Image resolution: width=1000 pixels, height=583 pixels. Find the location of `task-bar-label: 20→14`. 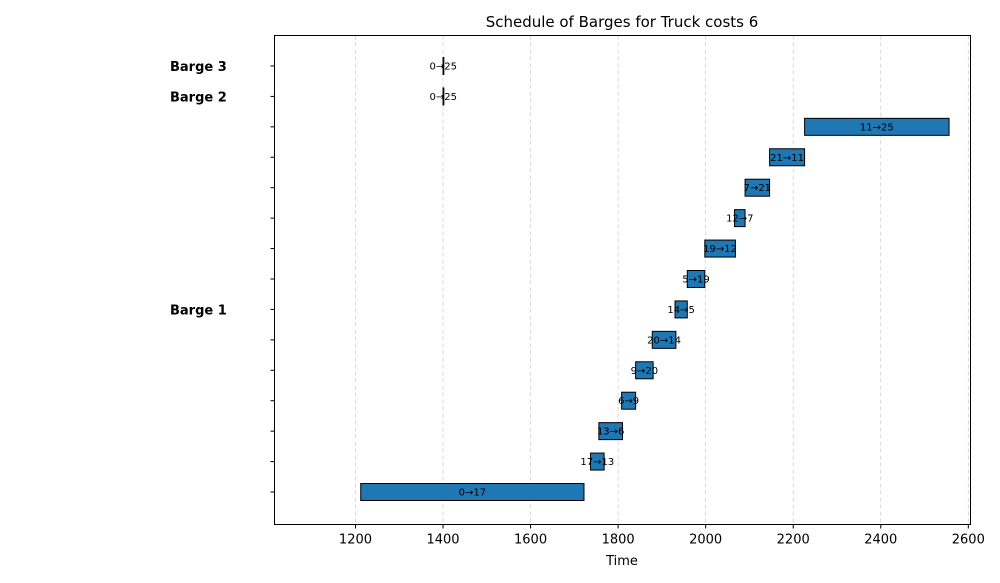

task-bar-label: 20→14 is located at coordinates (664, 340).